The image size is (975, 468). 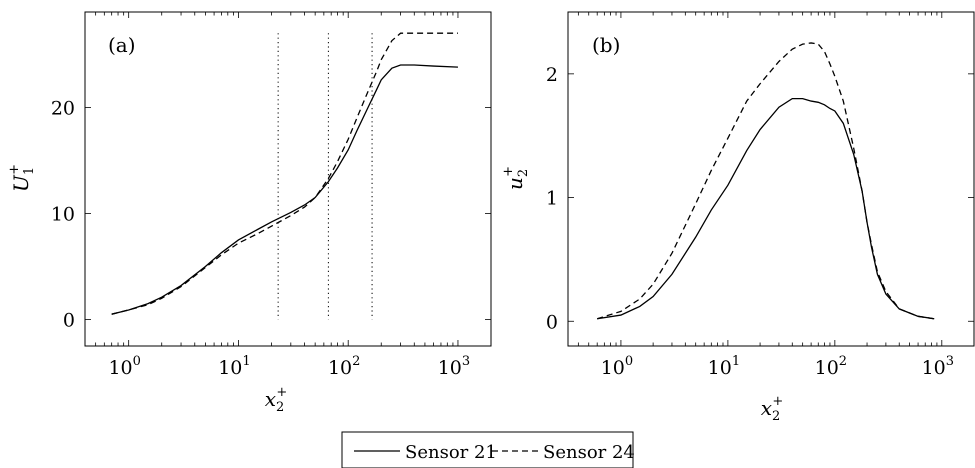 I want to click on y-tick-label: 10, so click(x=63, y=214).